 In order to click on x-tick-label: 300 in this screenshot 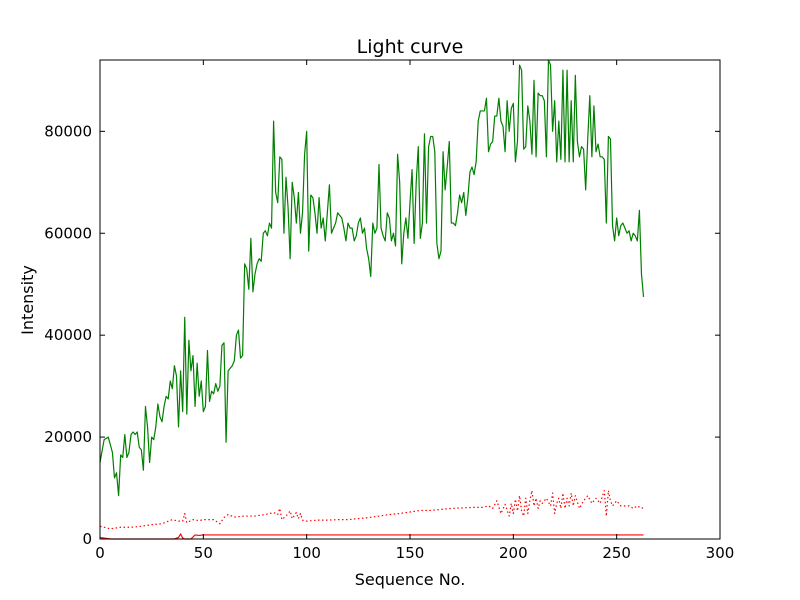, I will do `click(720, 553)`.